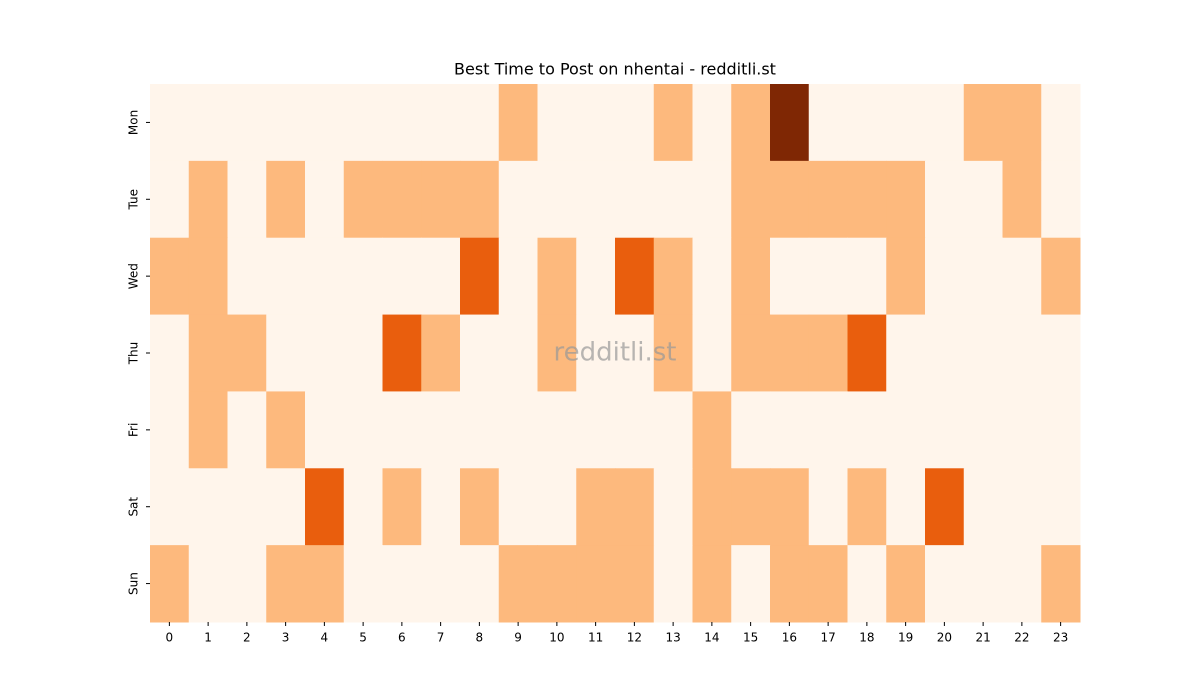 The image size is (1200, 700). Describe the element at coordinates (982, 638) in the screenshot. I see `x-tick-label: 21` at that location.